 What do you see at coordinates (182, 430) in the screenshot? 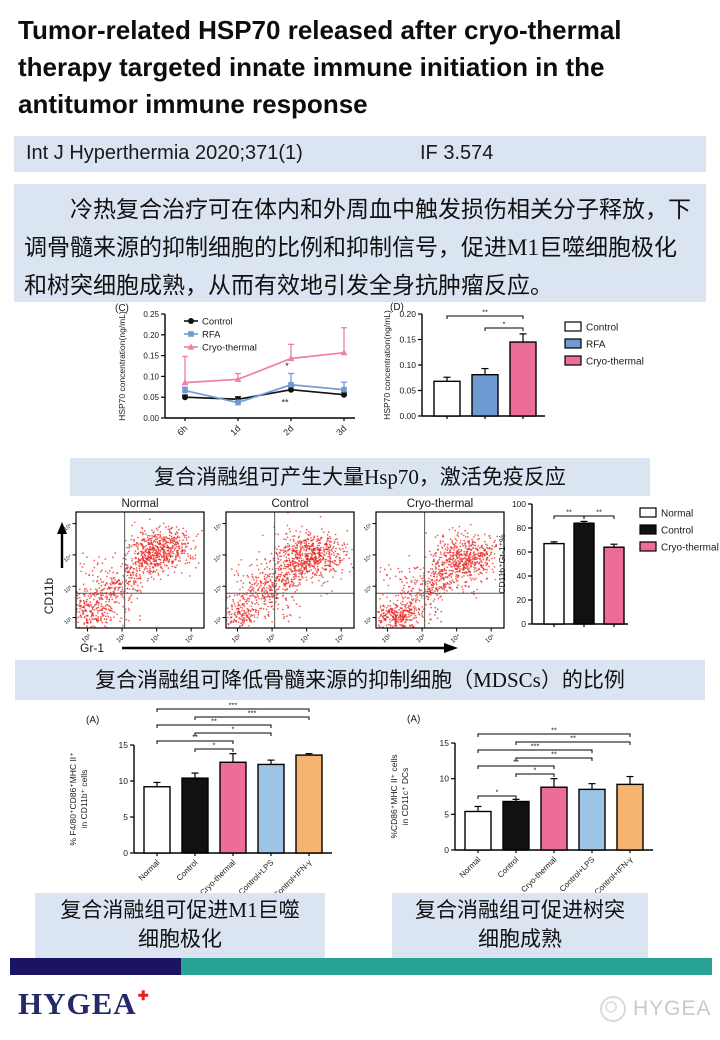
I see `svg-text: 6h` at bounding box center [182, 430].